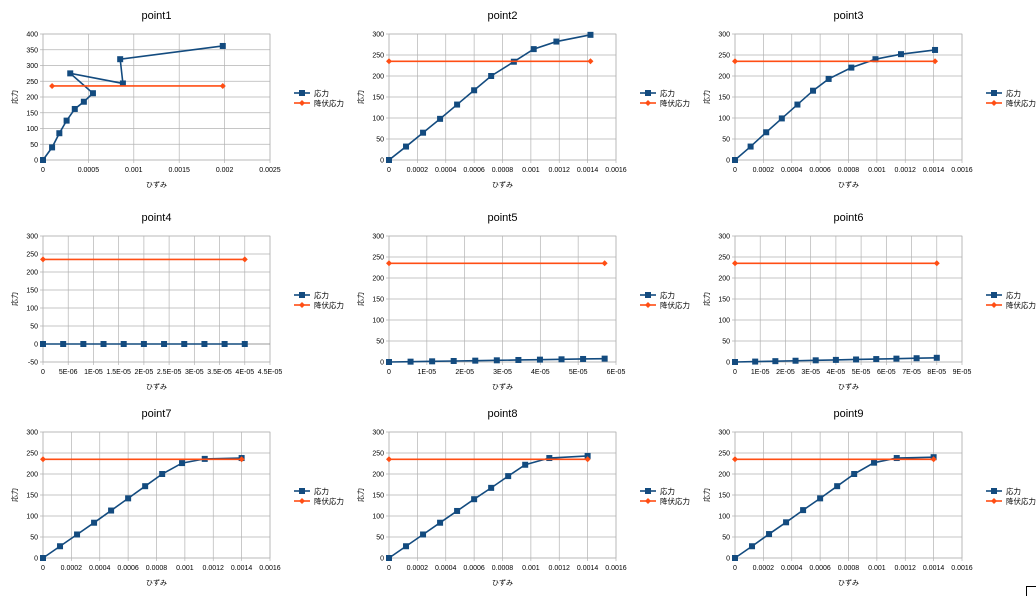 Image resolution: width=1036 pixels, height=596 pixels. I want to click on y-tick-label: 50, so click(380, 538).